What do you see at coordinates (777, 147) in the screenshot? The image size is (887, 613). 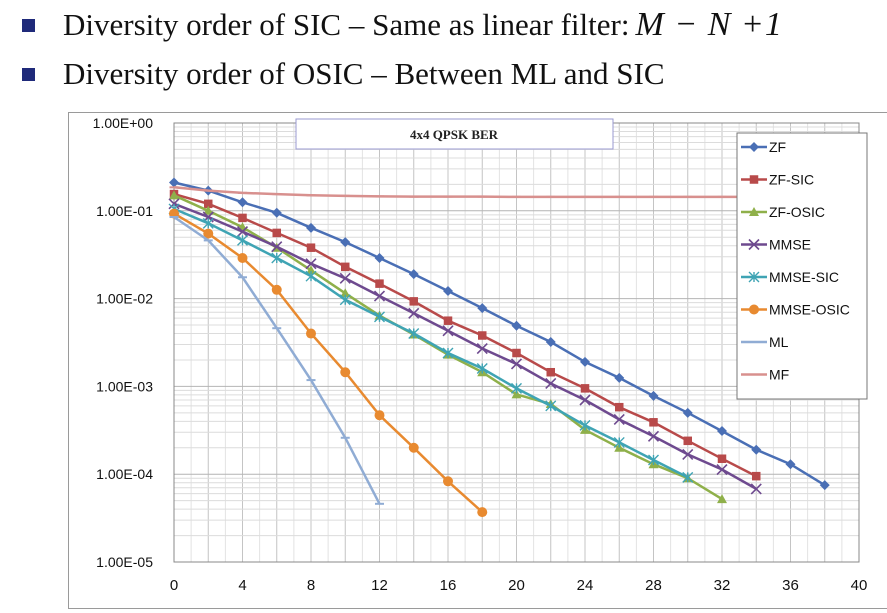 I see `legend-label: ZF` at bounding box center [777, 147].